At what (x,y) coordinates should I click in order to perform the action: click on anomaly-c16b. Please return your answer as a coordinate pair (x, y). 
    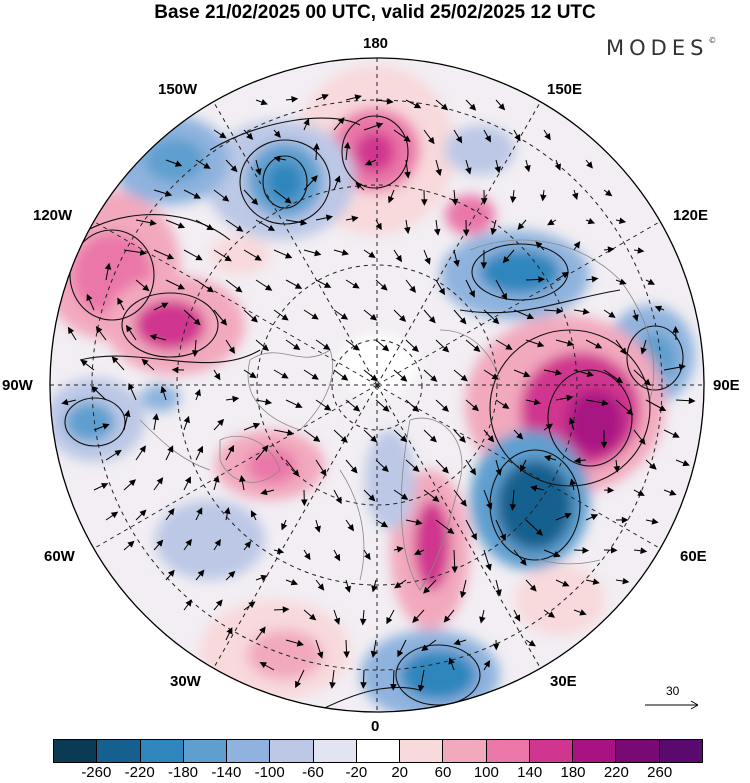
    Looking at the image, I should click on (560, 600).